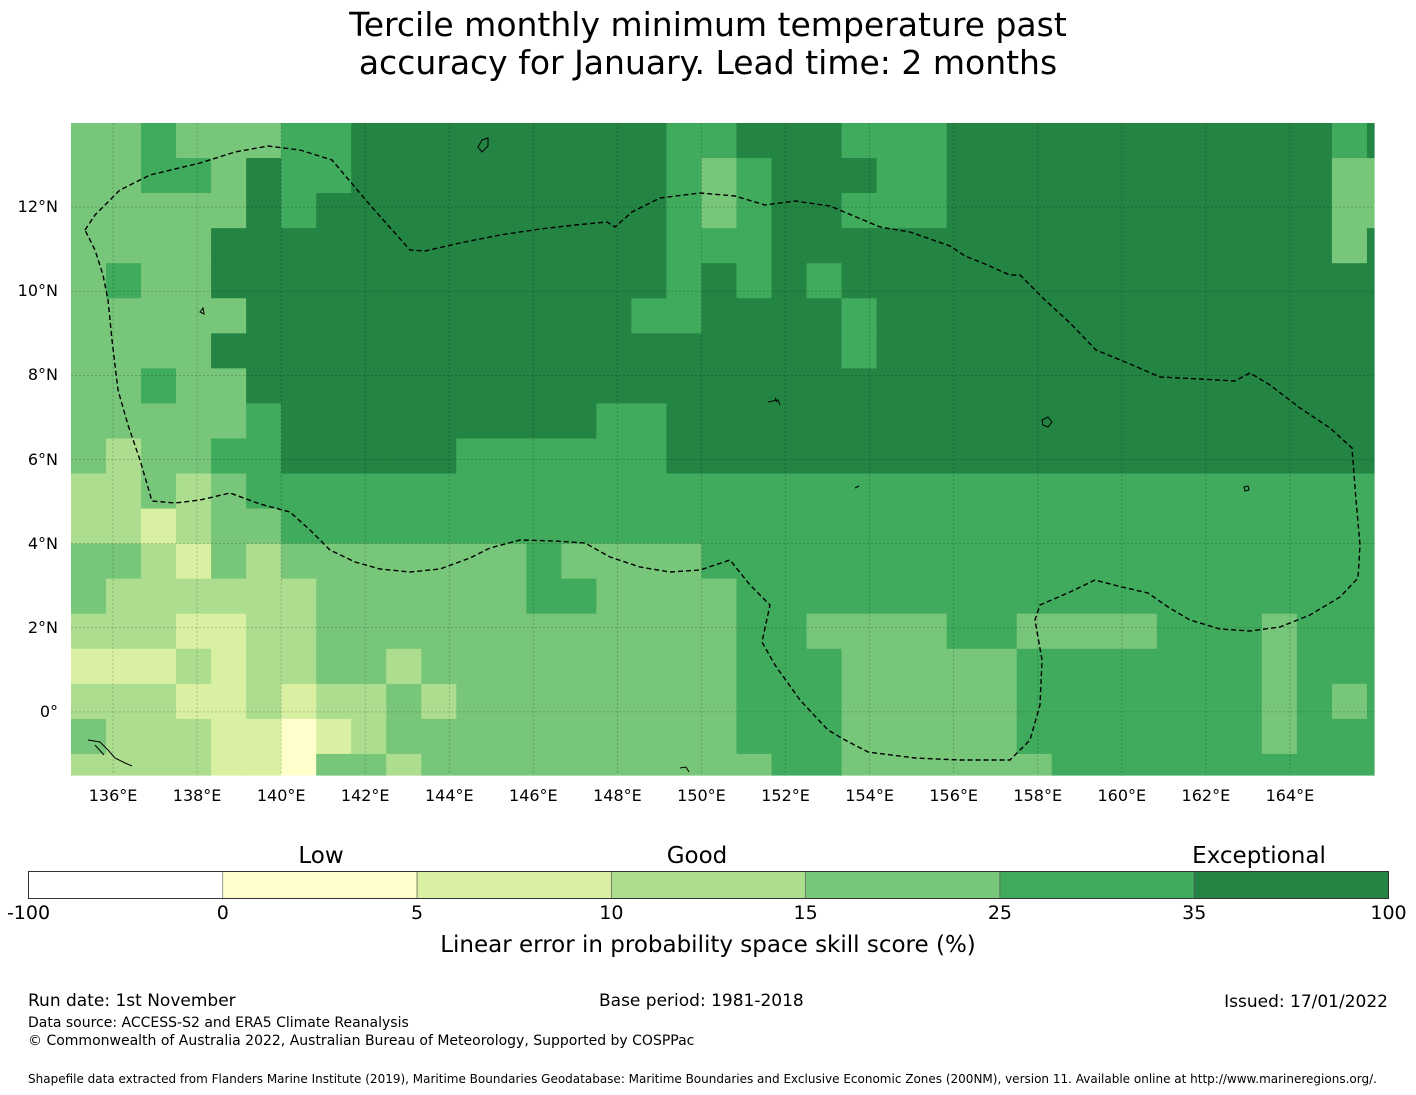 The image size is (1416, 1095). Describe the element at coordinates (42, 459) in the screenshot. I see `latitude-label: 6°N` at that location.